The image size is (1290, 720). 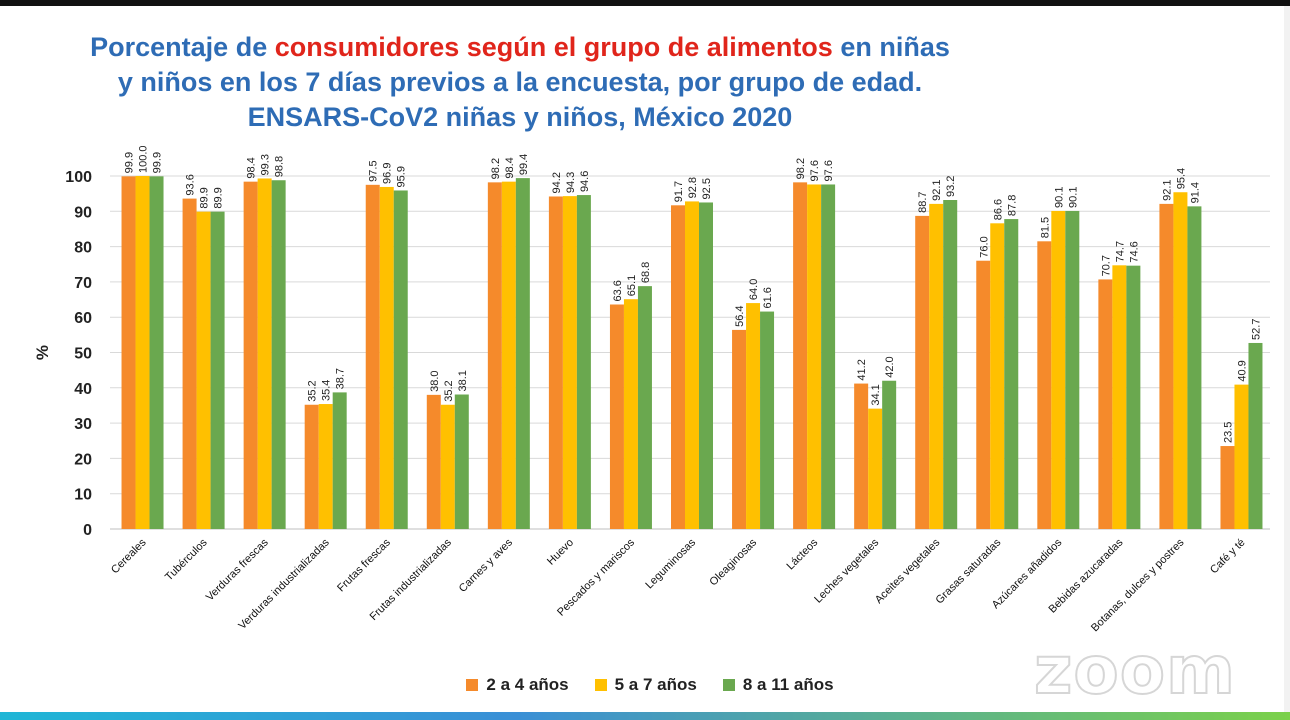 I want to click on data-label: 94.6, so click(x=585, y=181).